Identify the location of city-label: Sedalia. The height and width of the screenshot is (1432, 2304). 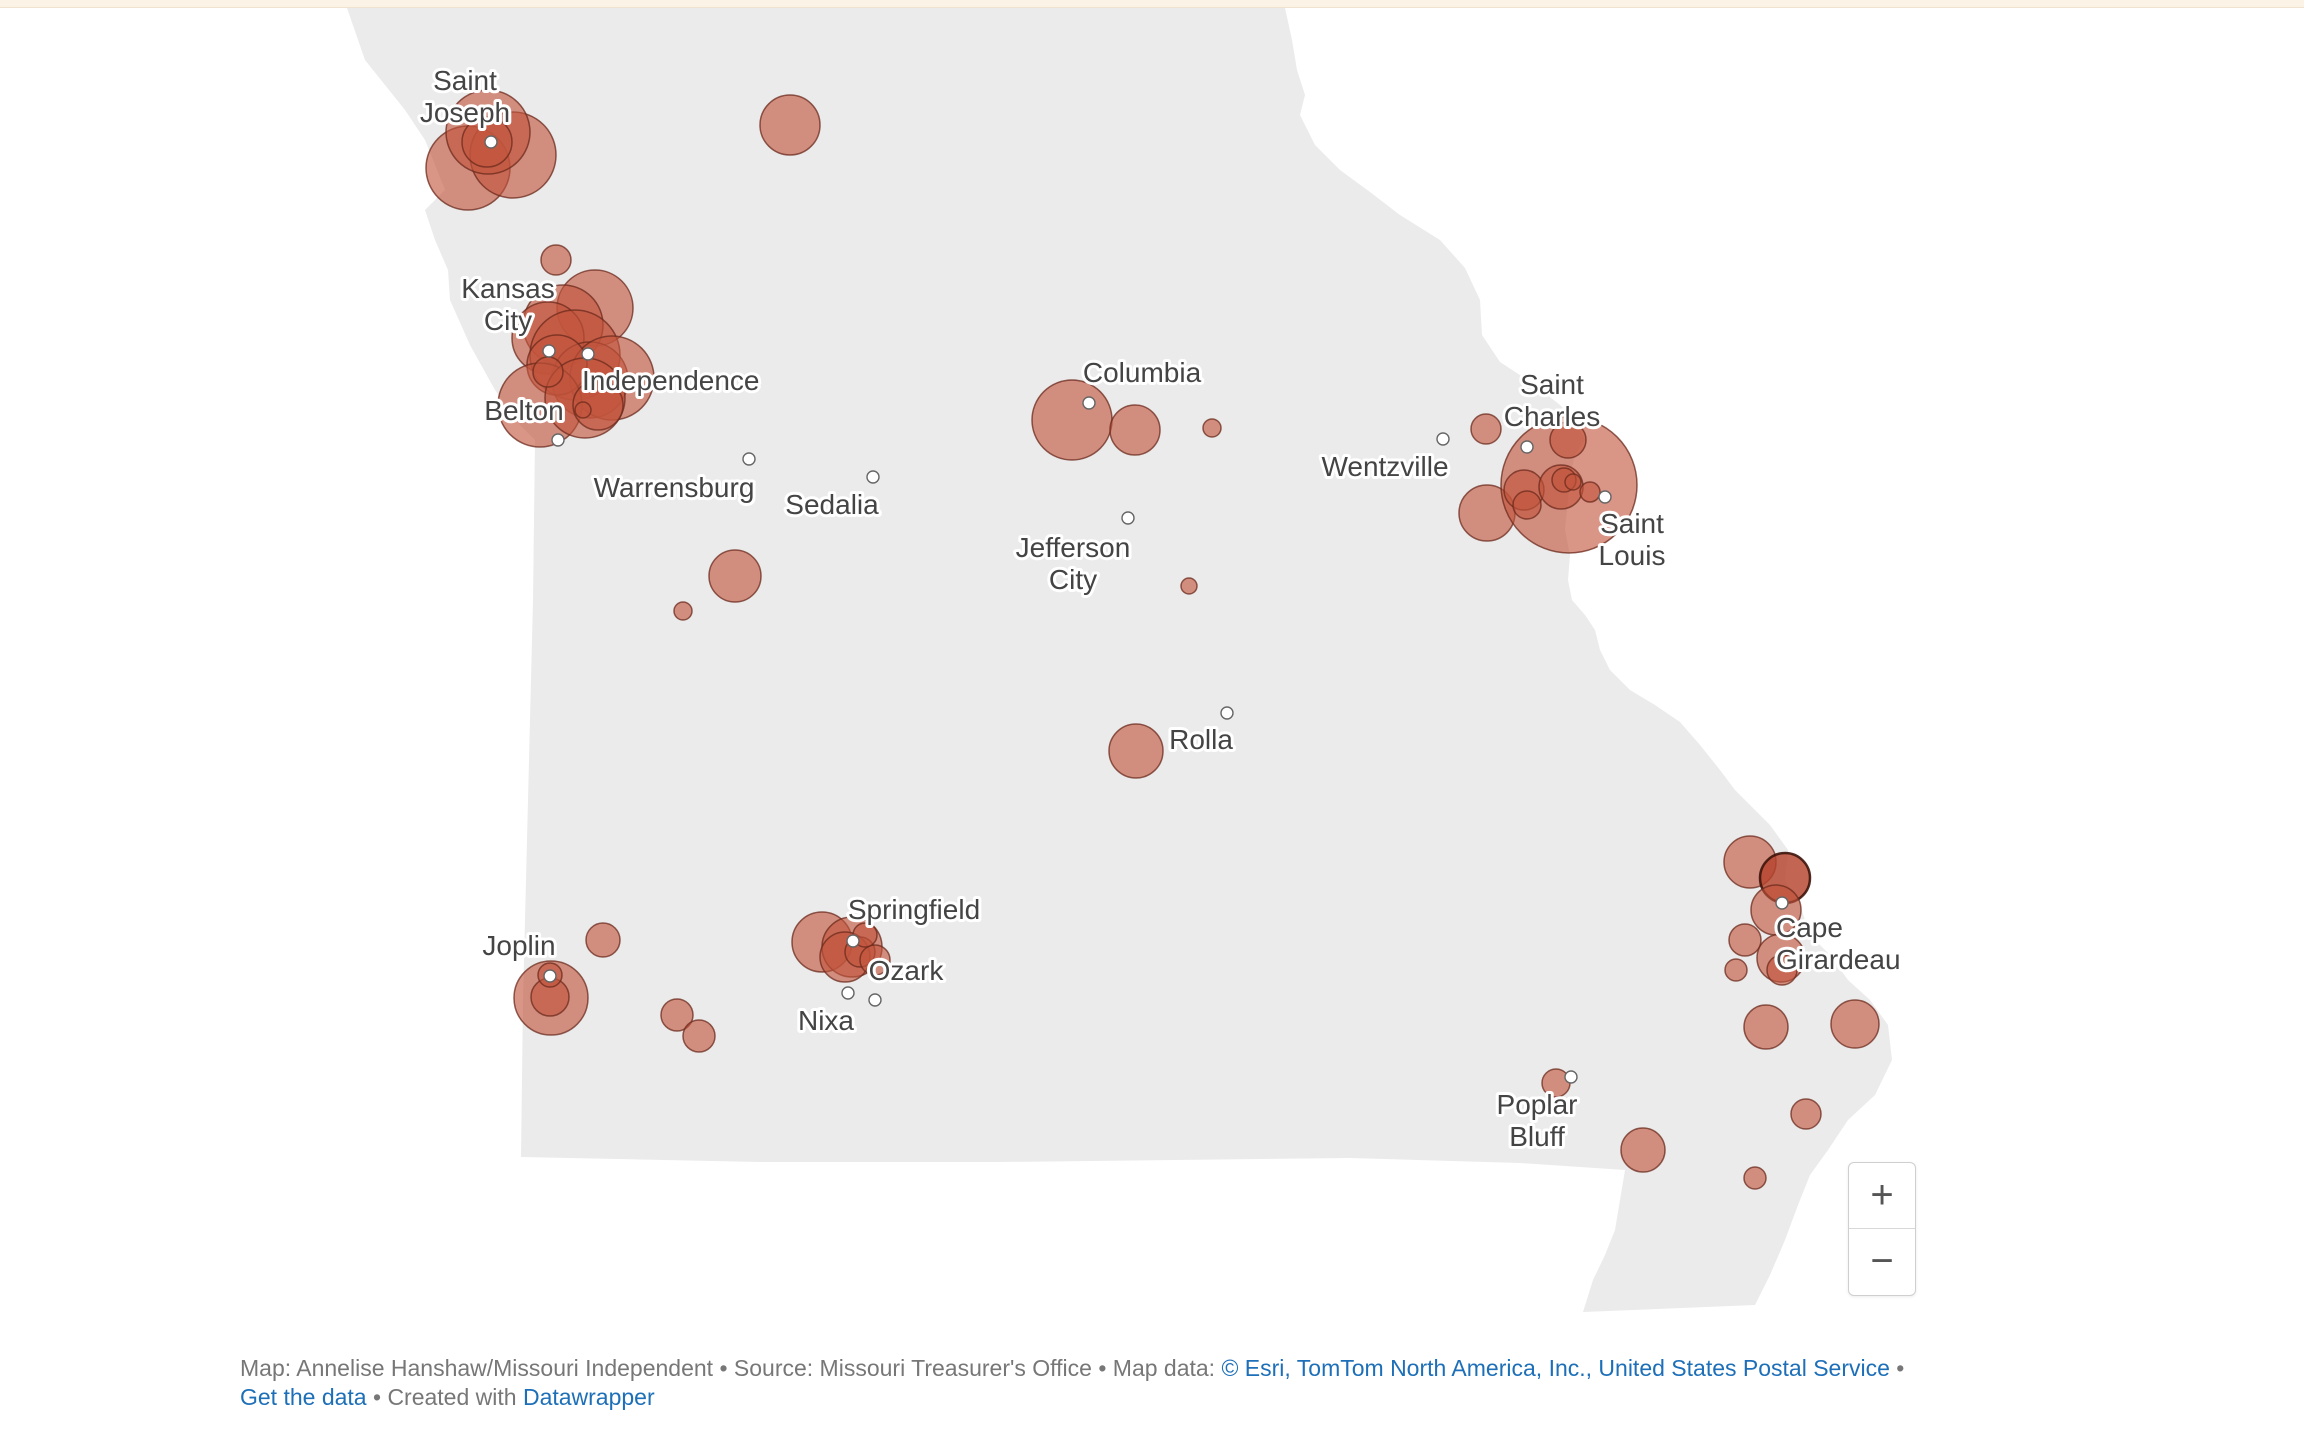
(832, 504).